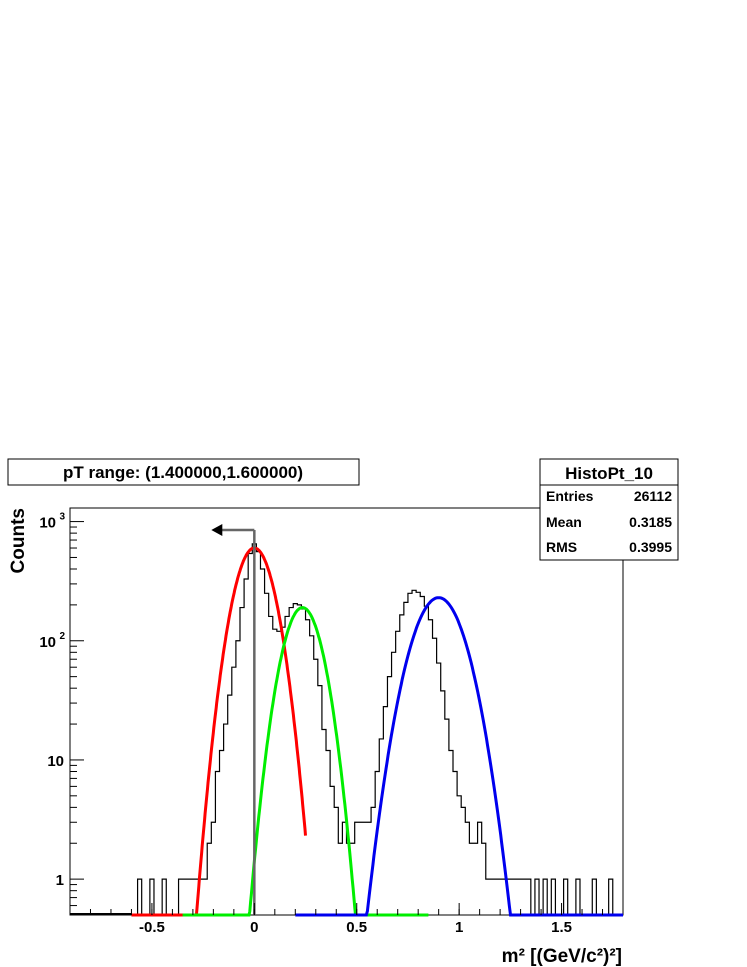 The width and height of the screenshot is (747, 967). What do you see at coordinates (60, 880) in the screenshot?
I see `y-tick-label: 1` at bounding box center [60, 880].